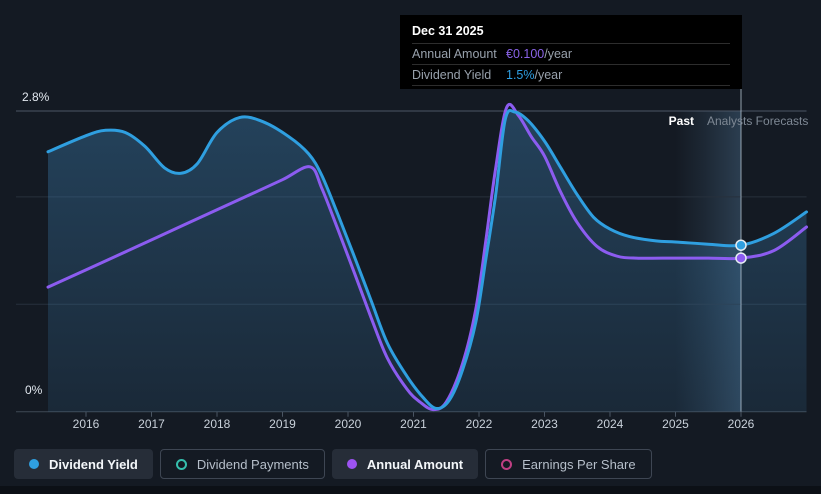  What do you see at coordinates (415, 464) in the screenshot?
I see `legend-label: Annual Amount` at bounding box center [415, 464].